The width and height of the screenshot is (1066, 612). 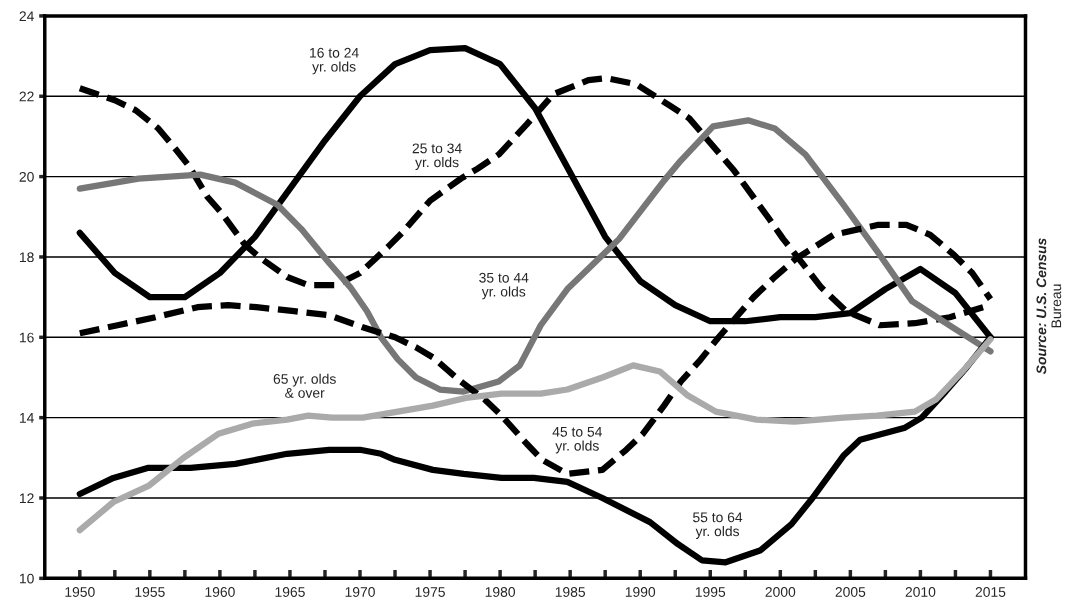 What do you see at coordinates (500, 592) in the screenshot?
I see `x-tick-label: 1980` at bounding box center [500, 592].